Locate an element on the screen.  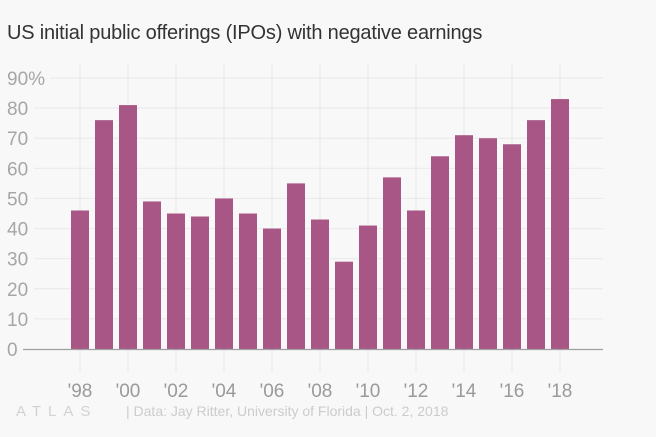
x-tick-label: '12 is located at coordinates (416, 391).